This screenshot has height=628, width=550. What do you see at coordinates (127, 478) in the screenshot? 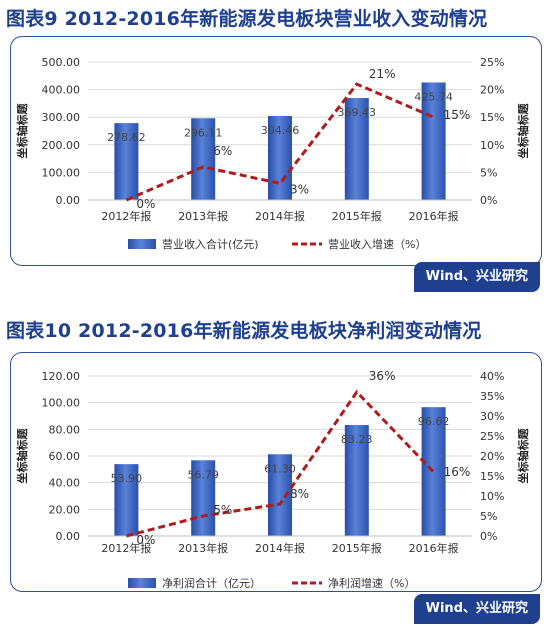
I see `bar-value-label: 53.90` at bounding box center [127, 478].